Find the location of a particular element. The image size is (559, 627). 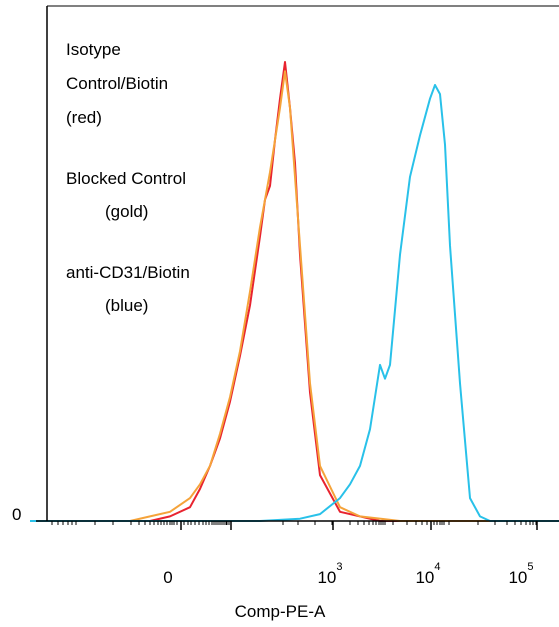

legend-entry-2-line: (gold) is located at coordinates (126, 211).